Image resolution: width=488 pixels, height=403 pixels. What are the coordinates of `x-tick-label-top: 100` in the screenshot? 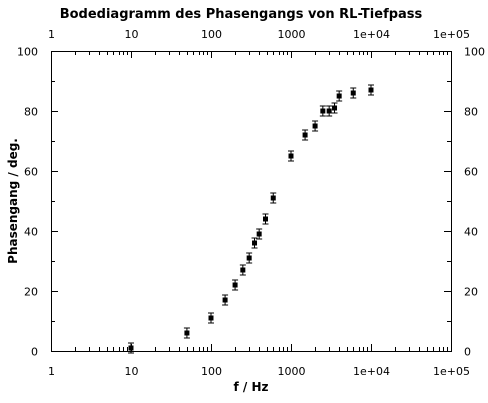 It's located at (211, 34).